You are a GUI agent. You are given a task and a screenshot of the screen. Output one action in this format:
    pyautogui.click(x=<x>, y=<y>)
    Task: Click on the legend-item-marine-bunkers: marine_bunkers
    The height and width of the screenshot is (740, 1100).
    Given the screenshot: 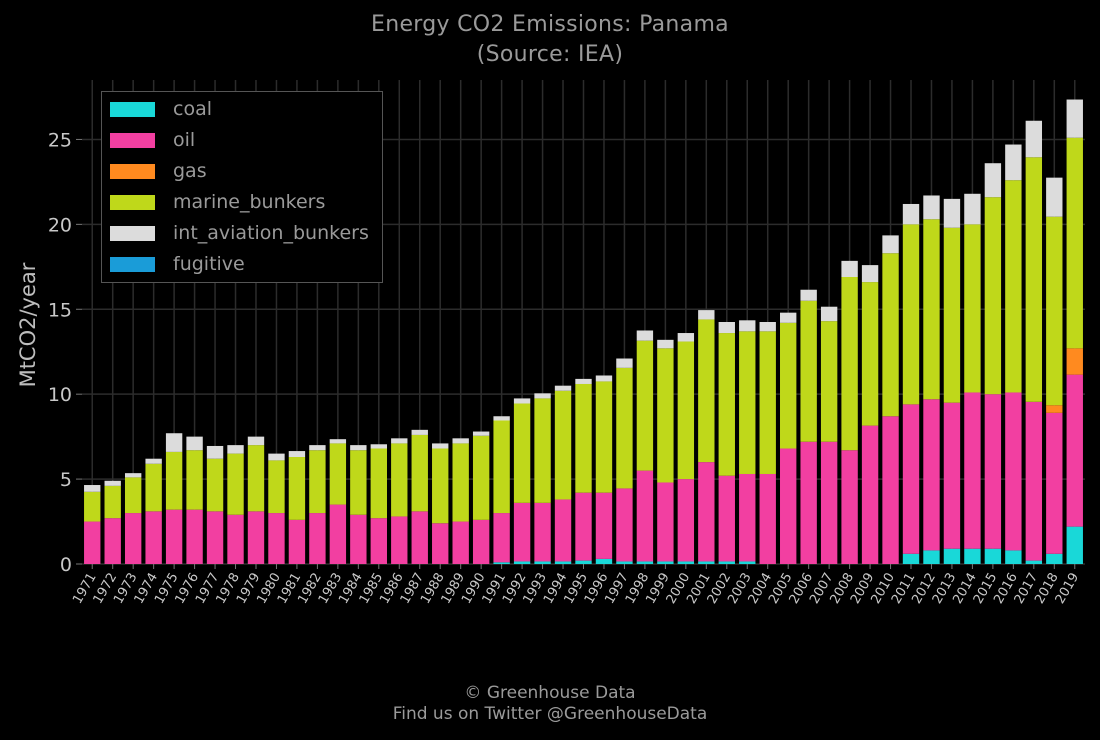 What is the action you would take?
    pyautogui.click(x=217, y=202)
    